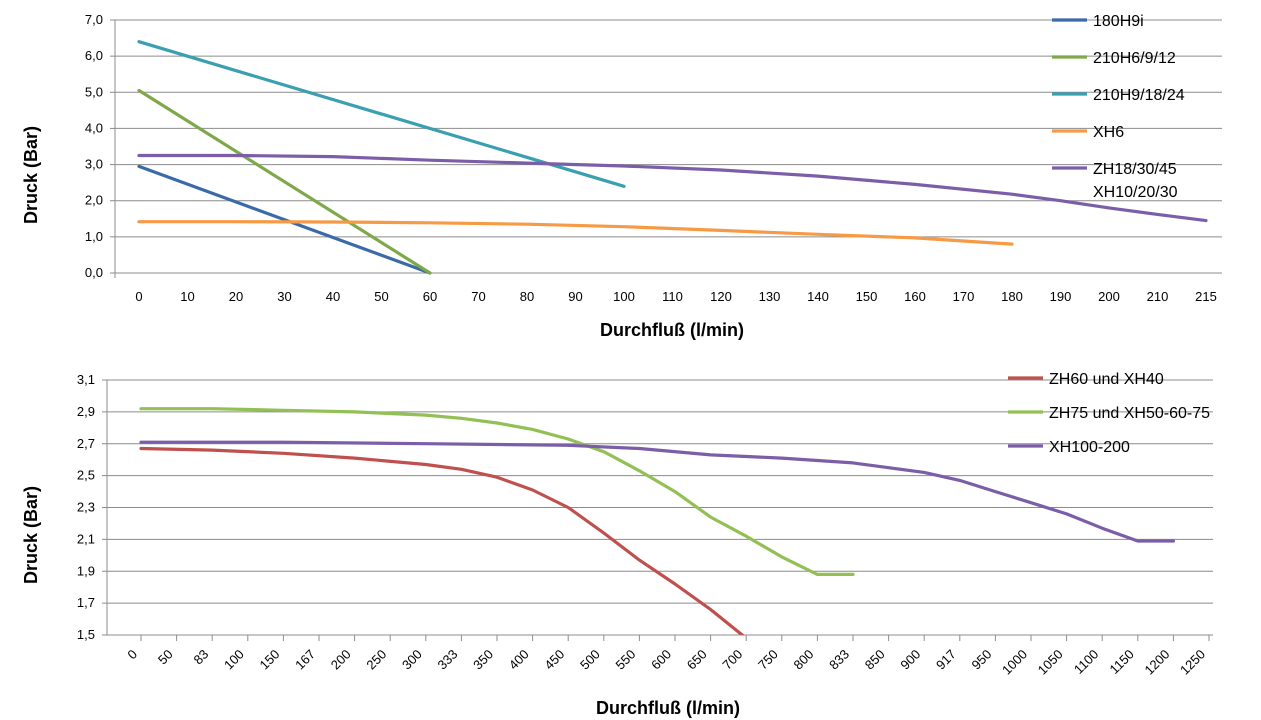  What do you see at coordinates (138, 296) in the screenshot?
I see `top-xtick-label: 0` at bounding box center [138, 296].